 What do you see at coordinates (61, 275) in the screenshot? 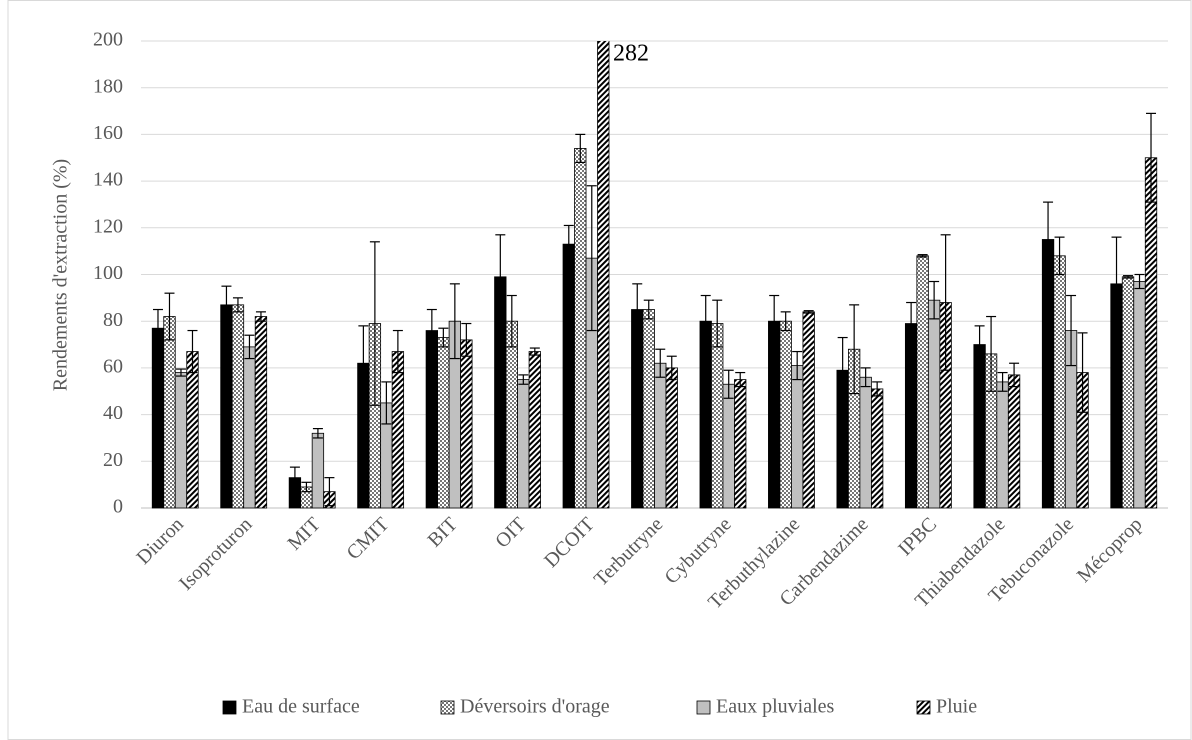
I see `y-axis-label: Rendements d'extraction (%)` at bounding box center [61, 275].